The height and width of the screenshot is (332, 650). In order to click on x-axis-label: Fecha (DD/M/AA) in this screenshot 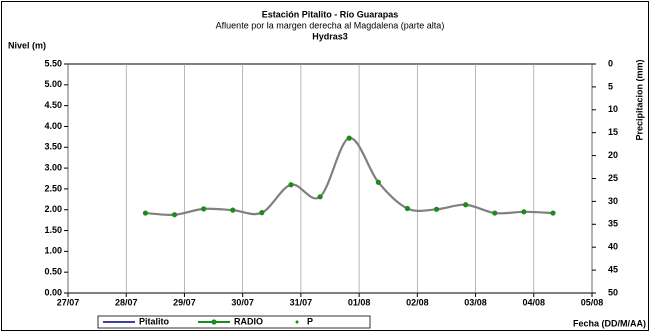, I will do `click(609, 323)`.